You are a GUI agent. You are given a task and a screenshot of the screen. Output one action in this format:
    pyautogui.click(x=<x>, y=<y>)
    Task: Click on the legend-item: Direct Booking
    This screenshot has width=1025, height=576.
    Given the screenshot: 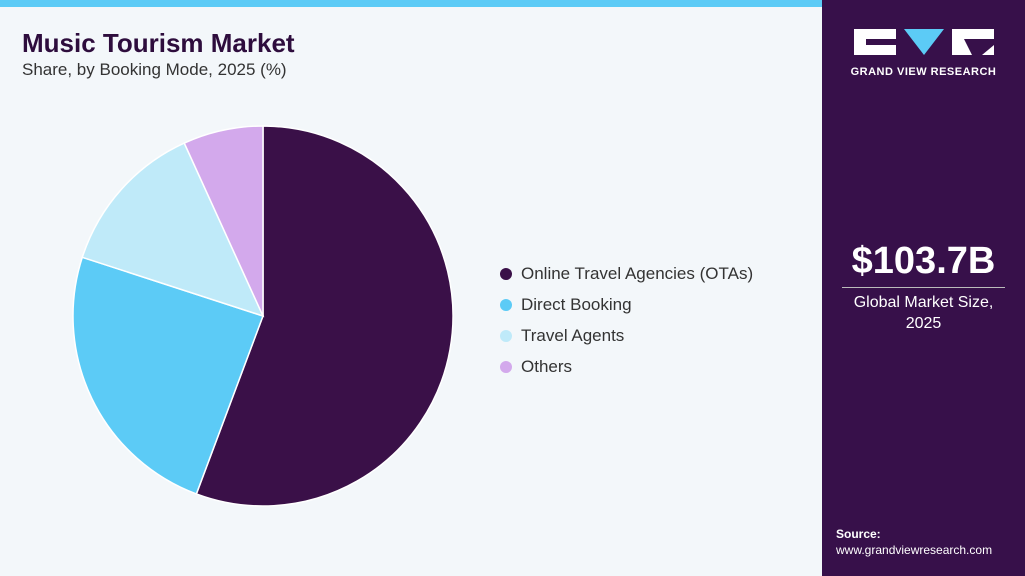 What is the action you would take?
    pyautogui.click(x=626, y=304)
    